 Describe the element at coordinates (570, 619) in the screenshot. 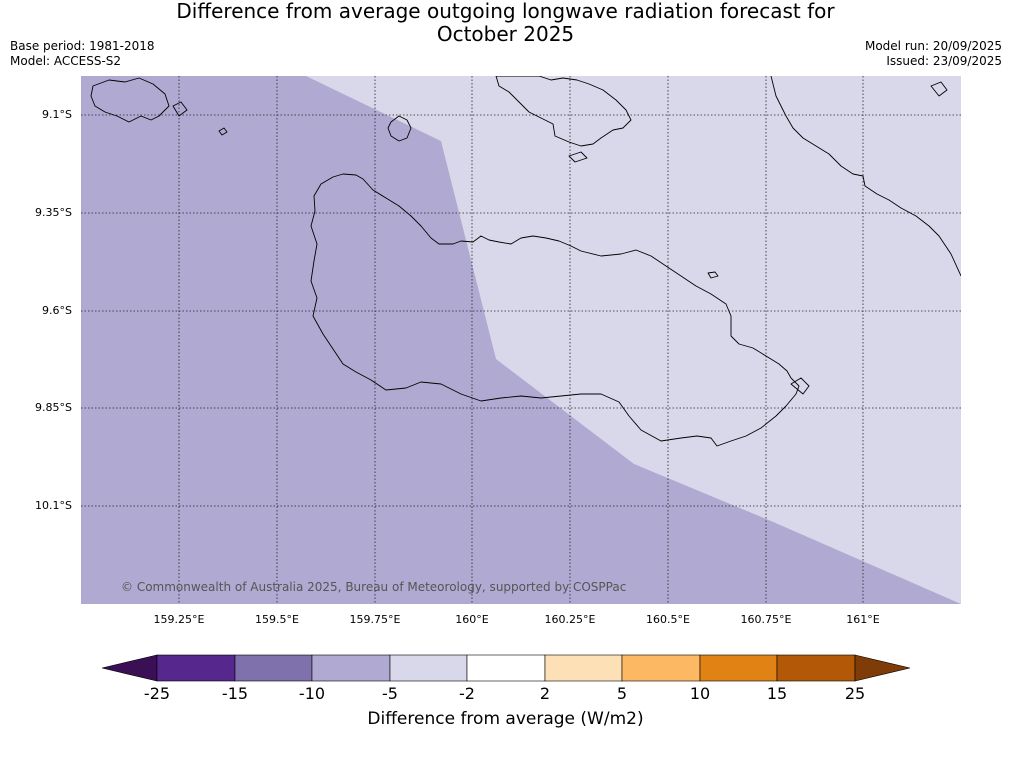

I see `lon-label: 160.25°E` at that location.